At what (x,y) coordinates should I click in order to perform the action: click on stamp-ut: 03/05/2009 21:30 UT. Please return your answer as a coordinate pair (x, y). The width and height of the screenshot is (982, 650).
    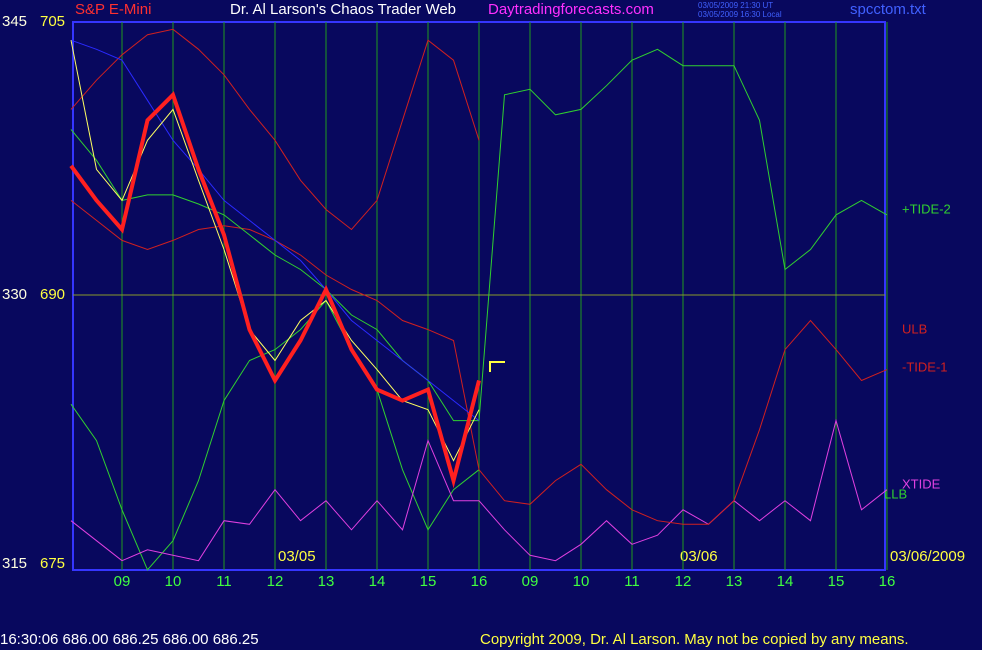
    Looking at the image, I should click on (735, 5).